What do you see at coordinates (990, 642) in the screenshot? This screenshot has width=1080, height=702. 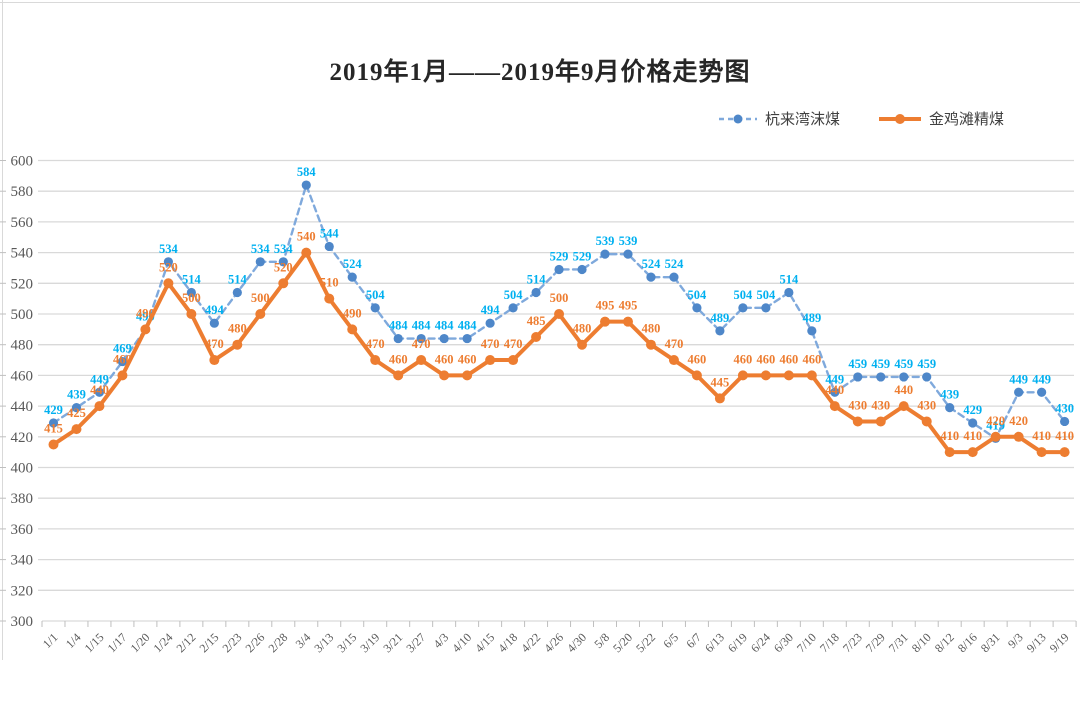 I see `x-axis-tick-label: 8/31` at bounding box center [990, 642].